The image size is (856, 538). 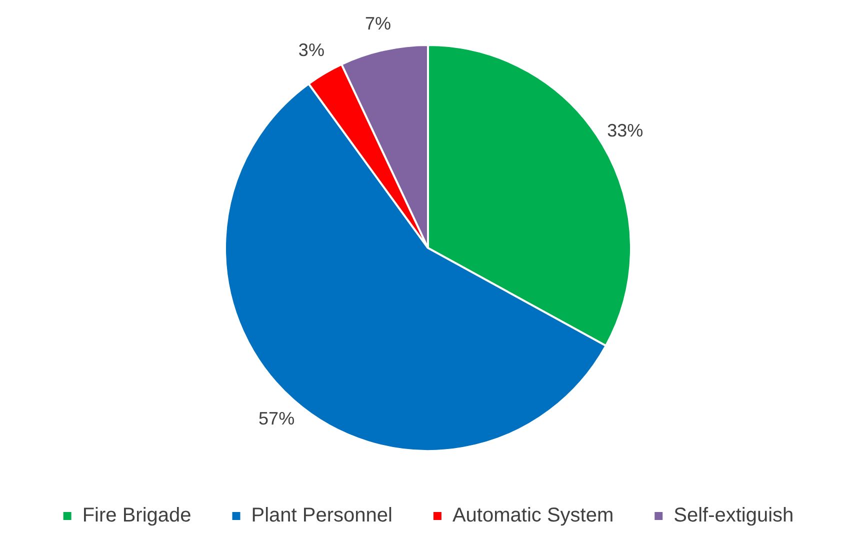 I want to click on legend-label: Plant Personnel, so click(x=321, y=515).